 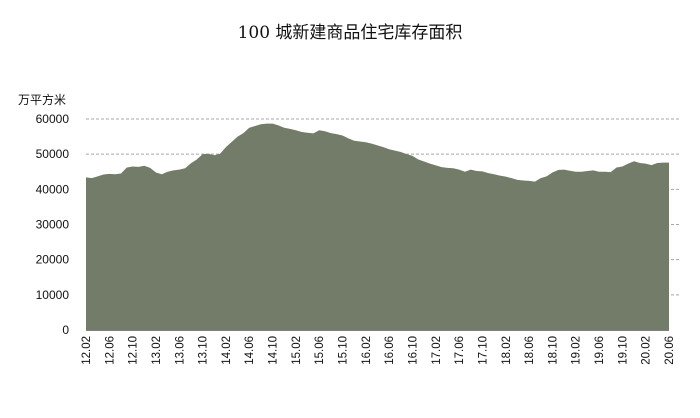 I want to click on y-tick-label: 50000, so click(x=53, y=154).